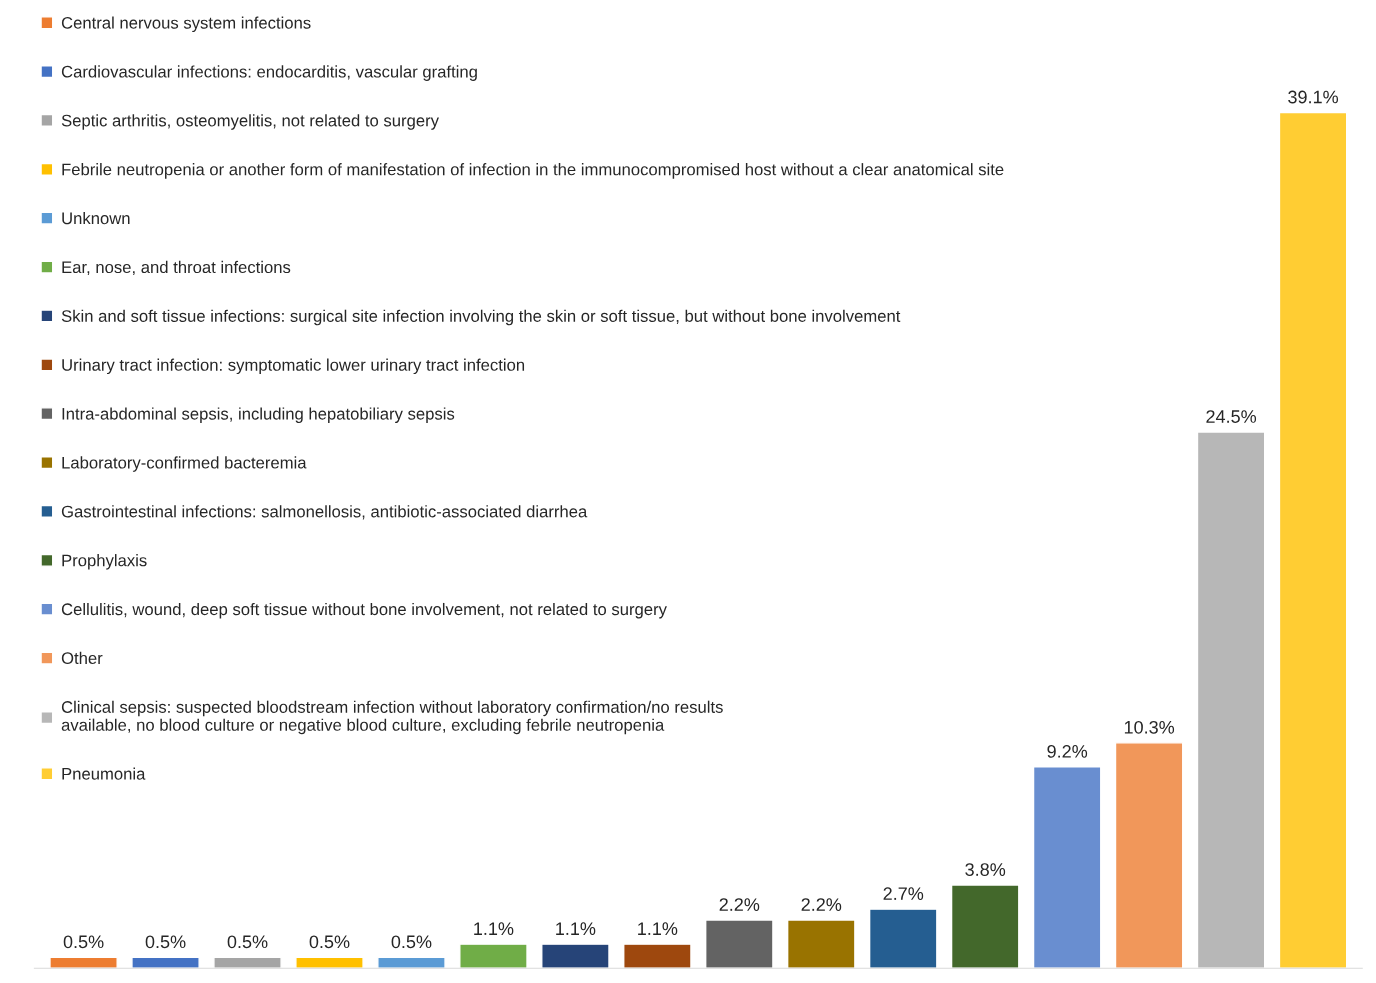 Image resolution: width=1376 pixels, height=983 pixels. What do you see at coordinates (269, 73) in the screenshot?
I see `legend-label: Cardiovascular infections: endocarditis, vascular grafting` at bounding box center [269, 73].